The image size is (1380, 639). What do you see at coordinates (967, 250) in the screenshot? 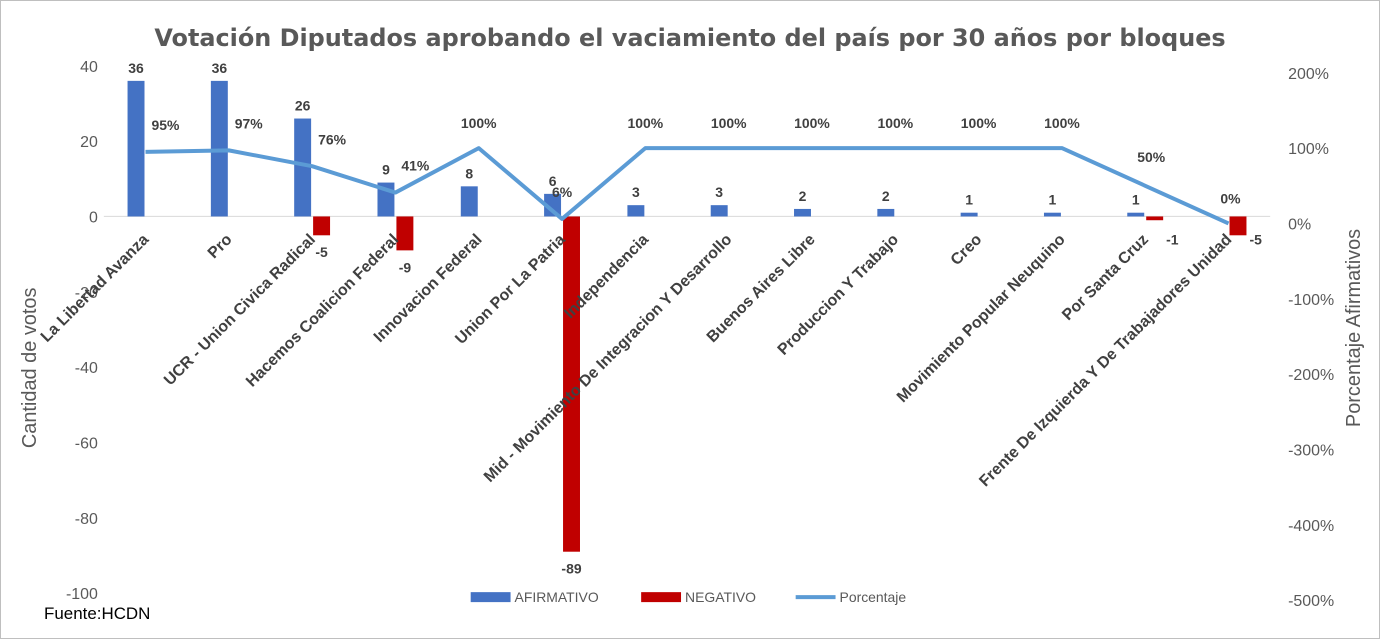
I see `category-label: Creo` at bounding box center [967, 250].